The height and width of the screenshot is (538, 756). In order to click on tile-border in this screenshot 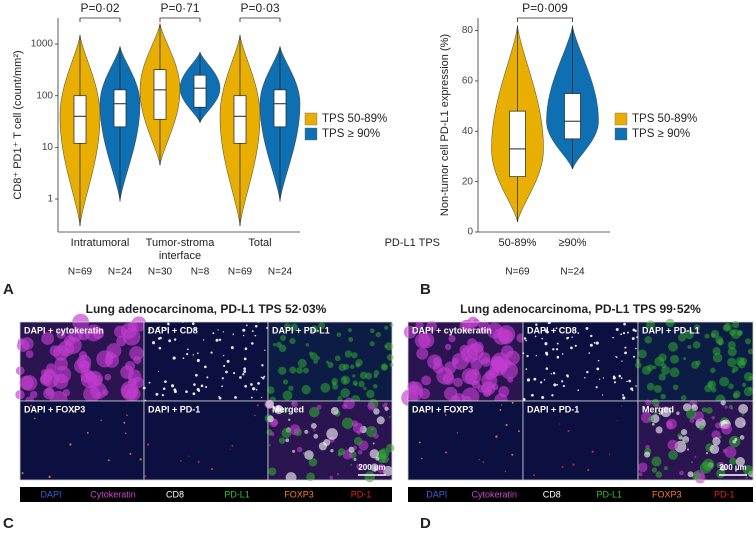, I will do `click(695, 440)`.